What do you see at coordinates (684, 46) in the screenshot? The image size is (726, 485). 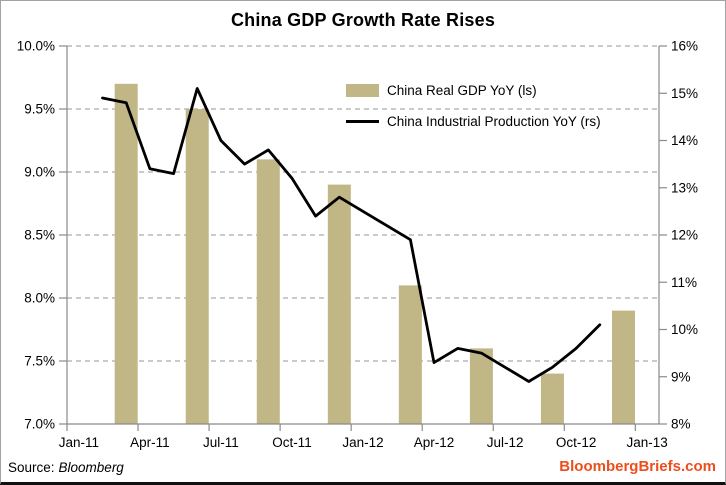 I see `right-axis-label: 16%` at bounding box center [684, 46].